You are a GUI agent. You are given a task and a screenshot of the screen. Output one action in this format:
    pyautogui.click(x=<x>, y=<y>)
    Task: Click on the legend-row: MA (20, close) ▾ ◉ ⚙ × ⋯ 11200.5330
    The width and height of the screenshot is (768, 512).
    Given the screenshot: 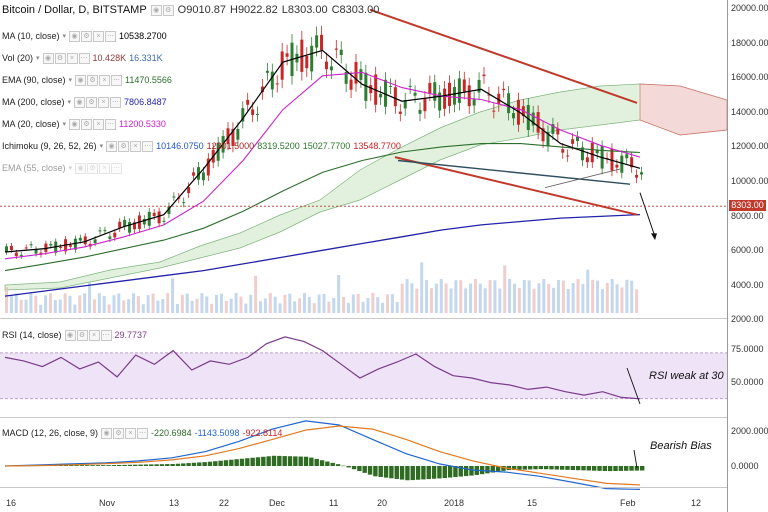 What is the action you would take?
    pyautogui.click(x=84, y=124)
    